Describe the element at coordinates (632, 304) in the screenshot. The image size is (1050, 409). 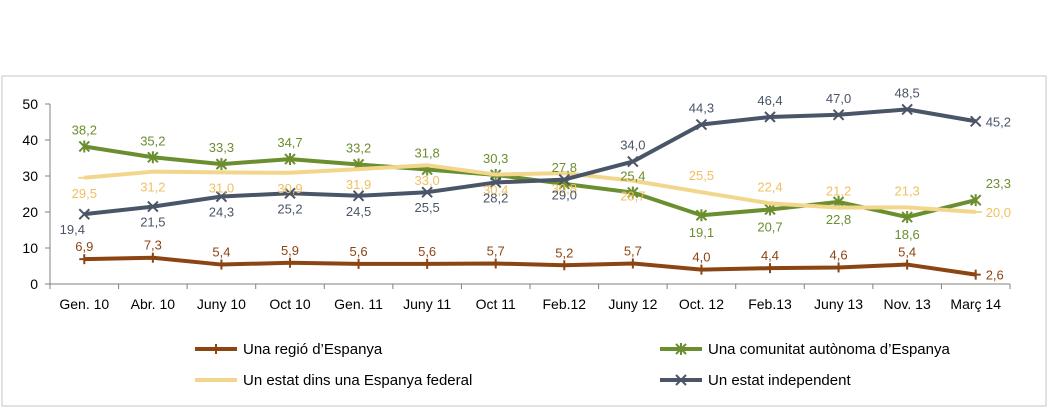
I see `x-tick-label: Juny 12` at that location.